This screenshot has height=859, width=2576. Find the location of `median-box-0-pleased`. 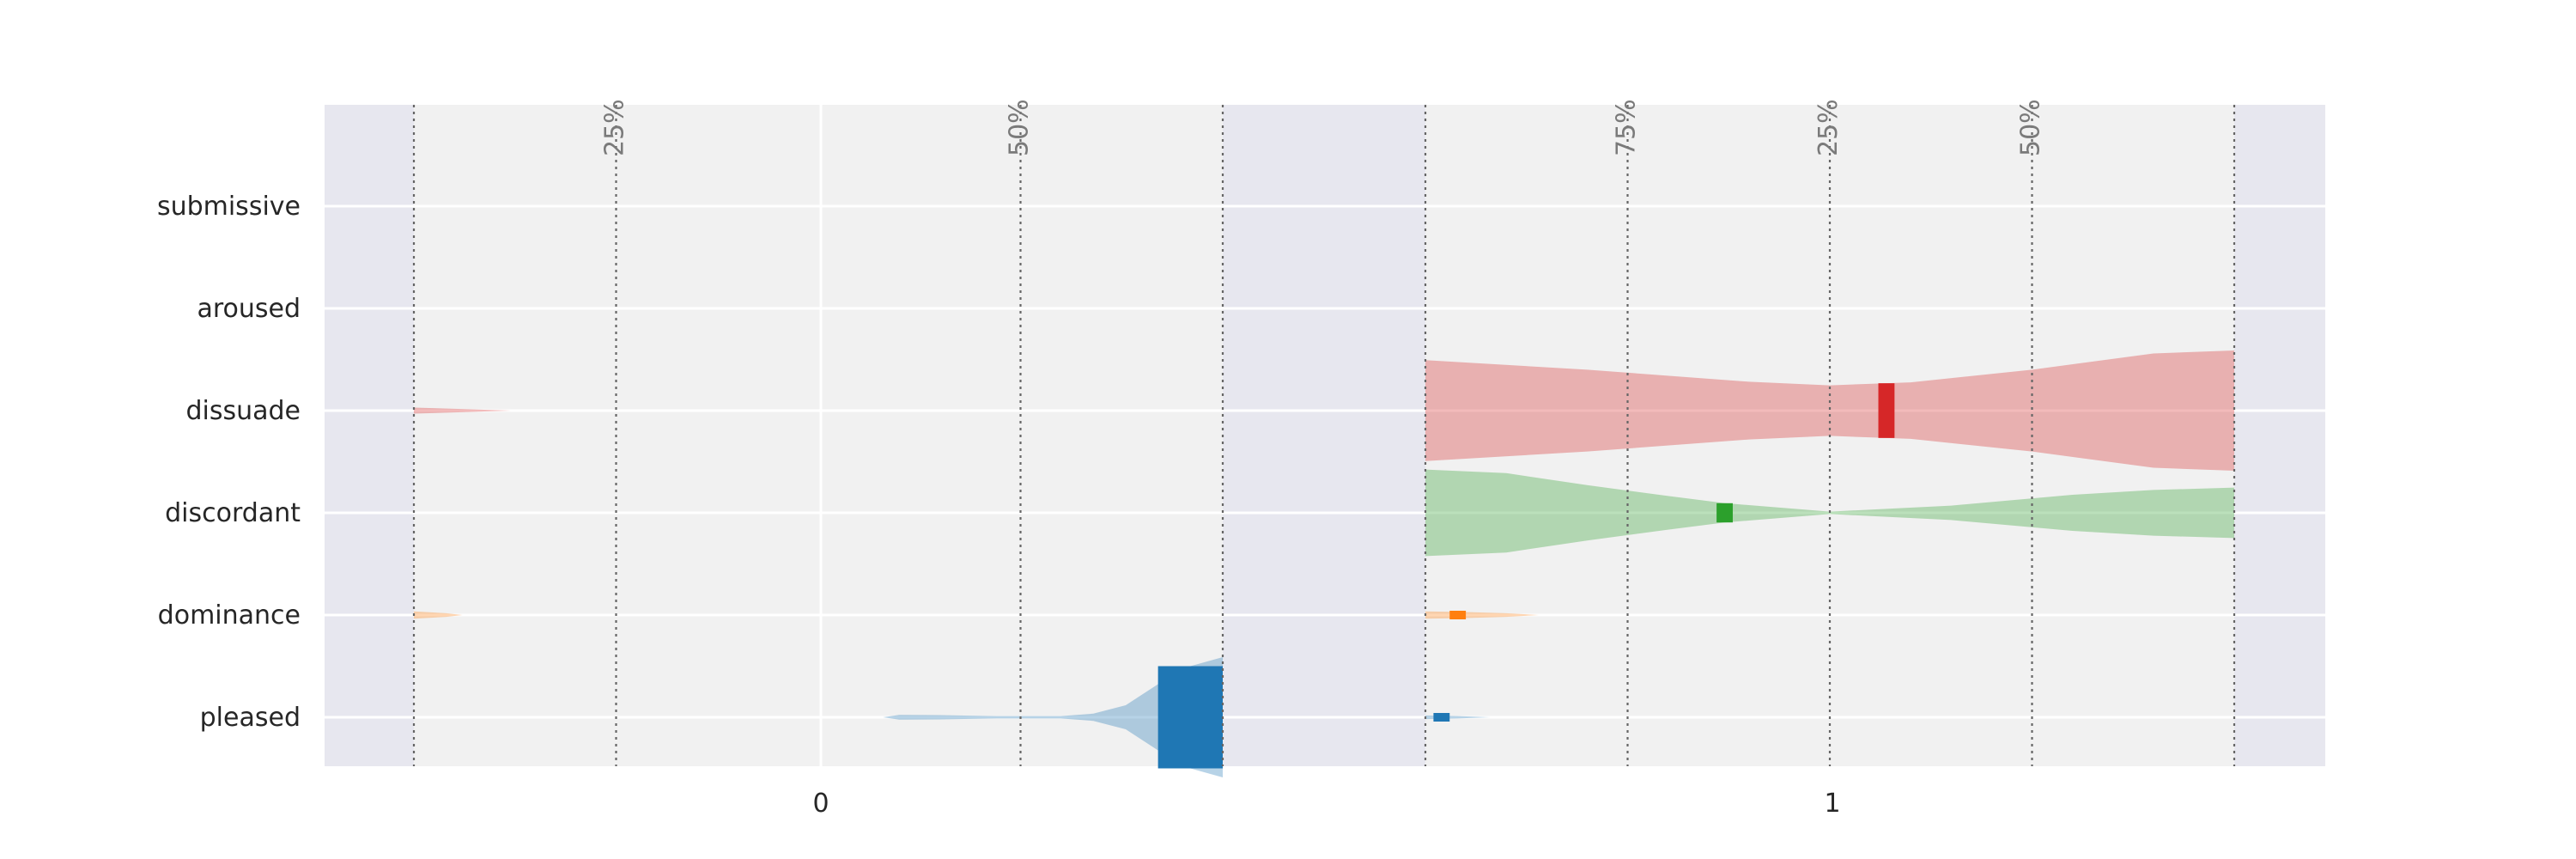

median-box-0-pleased is located at coordinates (1190, 717).